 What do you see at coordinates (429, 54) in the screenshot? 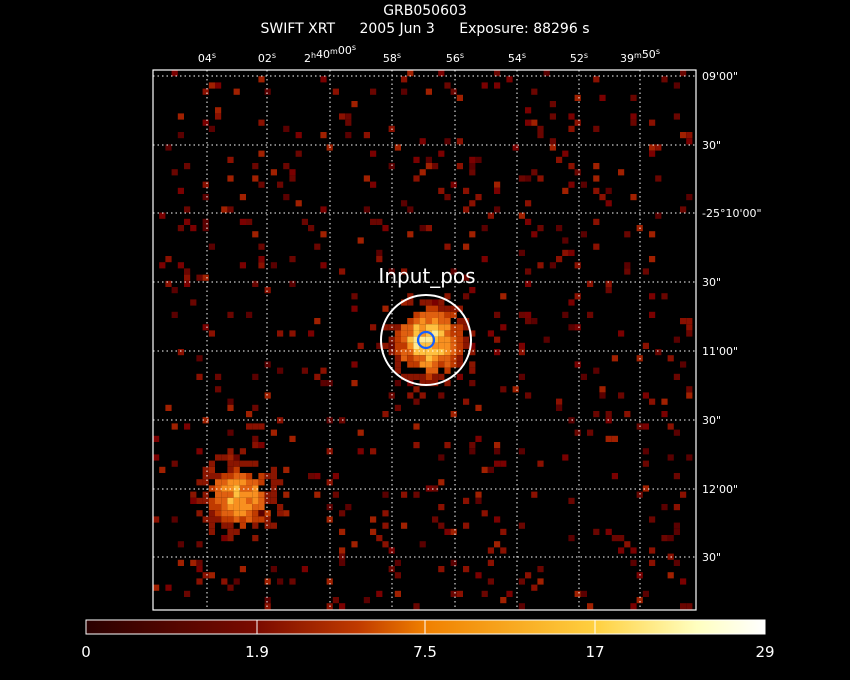
I see `ra-axis-labels: 04s 02s 2h40m00s 58s 56s 54s 52s 39m50s` at bounding box center [429, 54].